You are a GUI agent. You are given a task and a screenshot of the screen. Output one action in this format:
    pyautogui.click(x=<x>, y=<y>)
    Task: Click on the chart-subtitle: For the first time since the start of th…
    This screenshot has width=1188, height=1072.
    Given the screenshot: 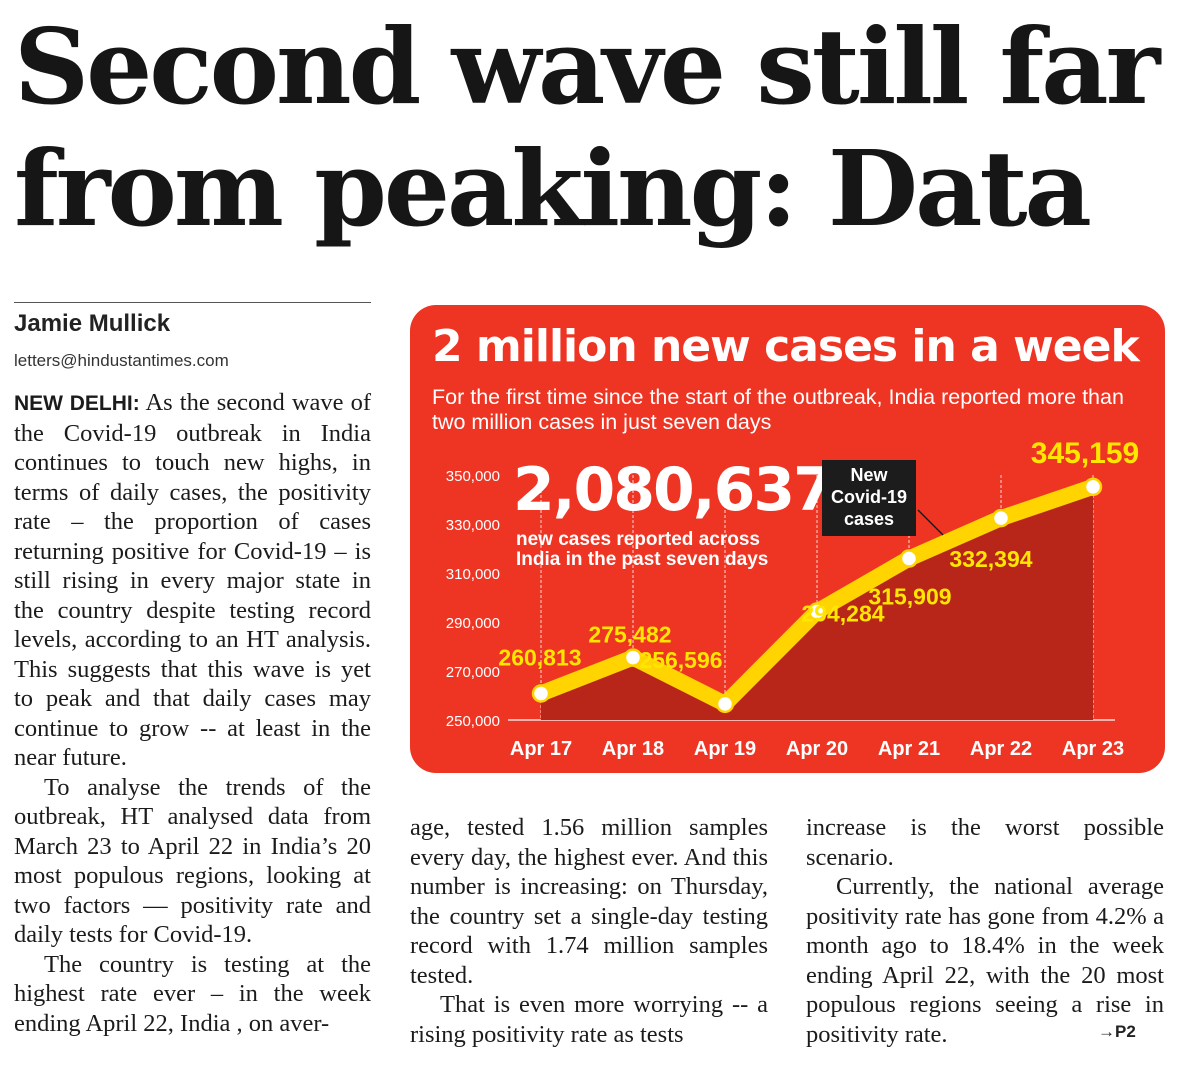 What is the action you would take?
    pyautogui.click(x=778, y=409)
    